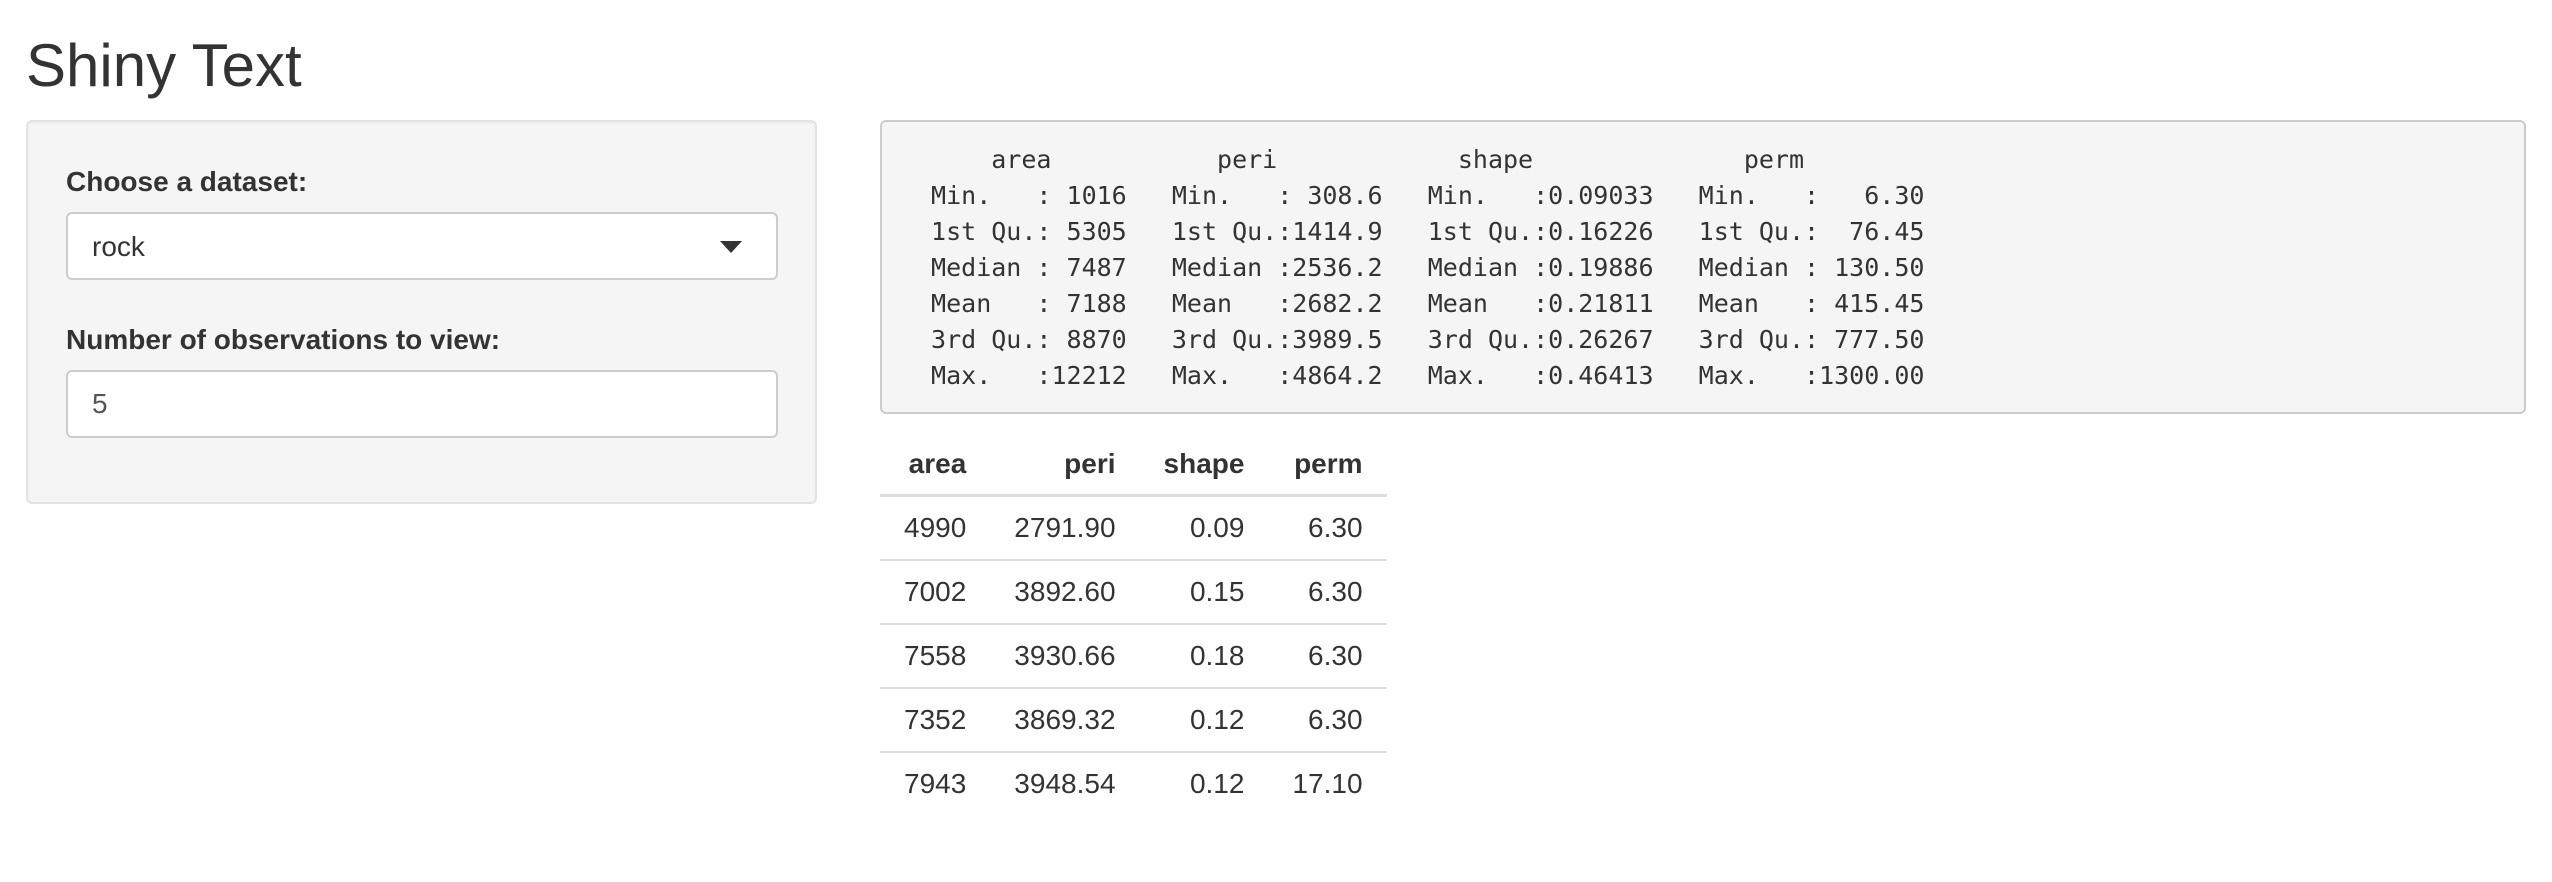 This screenshot has width=2552, height=882. Describe the element at coordinates (731, 247) in the screenshot. I see `chevron-down-icon` at that location.